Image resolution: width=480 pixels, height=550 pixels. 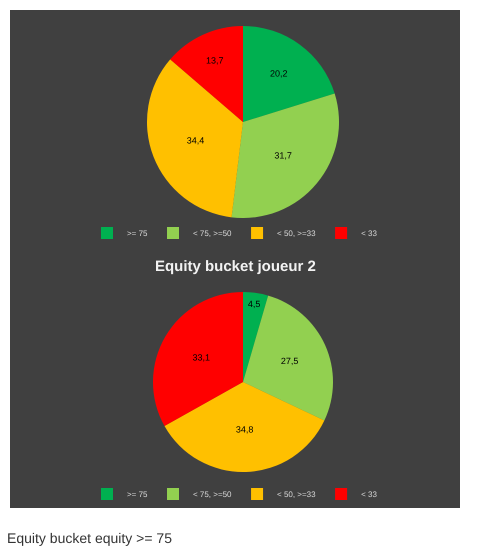 I want to click on data-label: 34,4, so click(x=195, y=140).